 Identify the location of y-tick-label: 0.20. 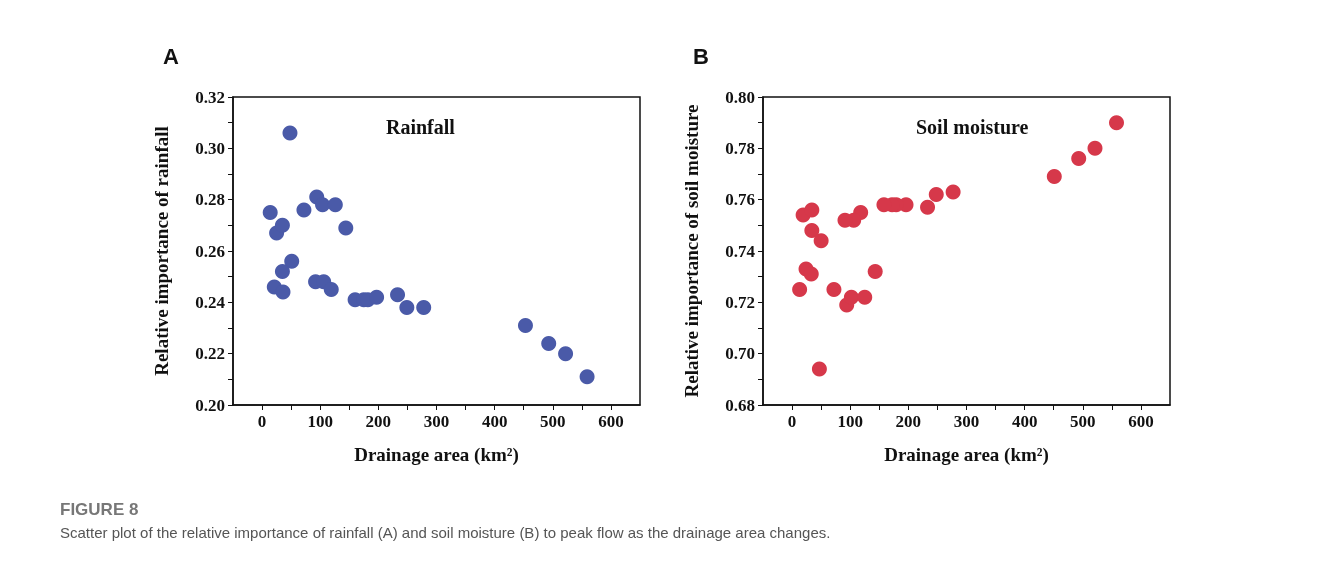
(210, 405).